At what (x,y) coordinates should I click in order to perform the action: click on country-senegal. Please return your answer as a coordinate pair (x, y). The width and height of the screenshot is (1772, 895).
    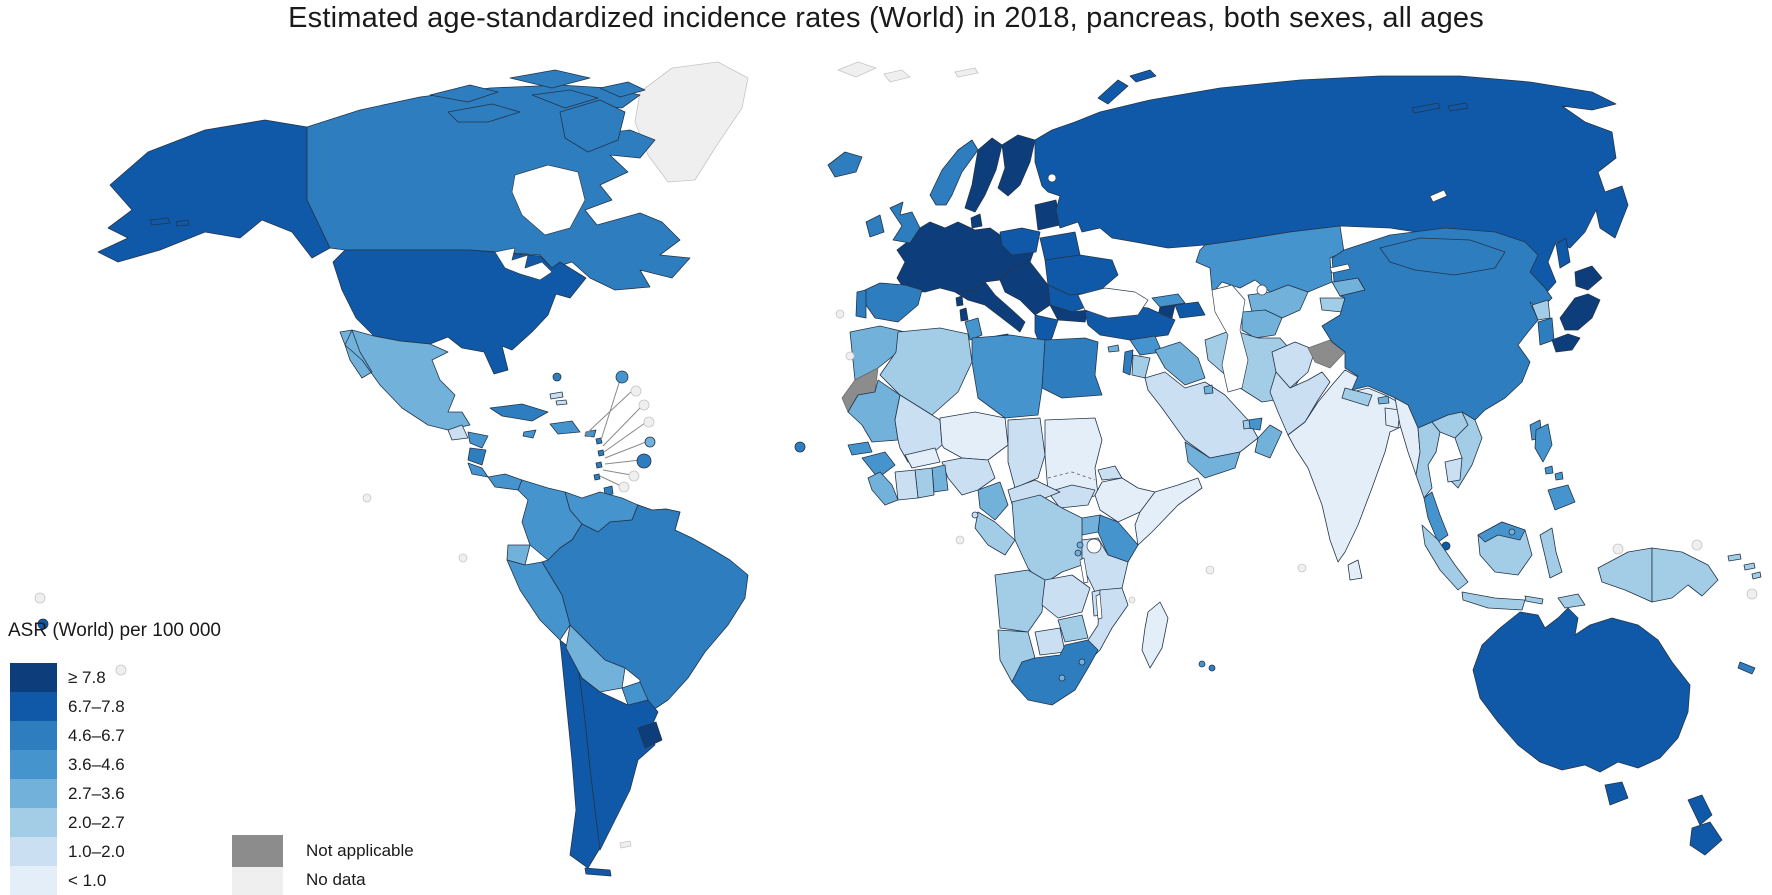
    Looking at the image, I should click on (860, 448).